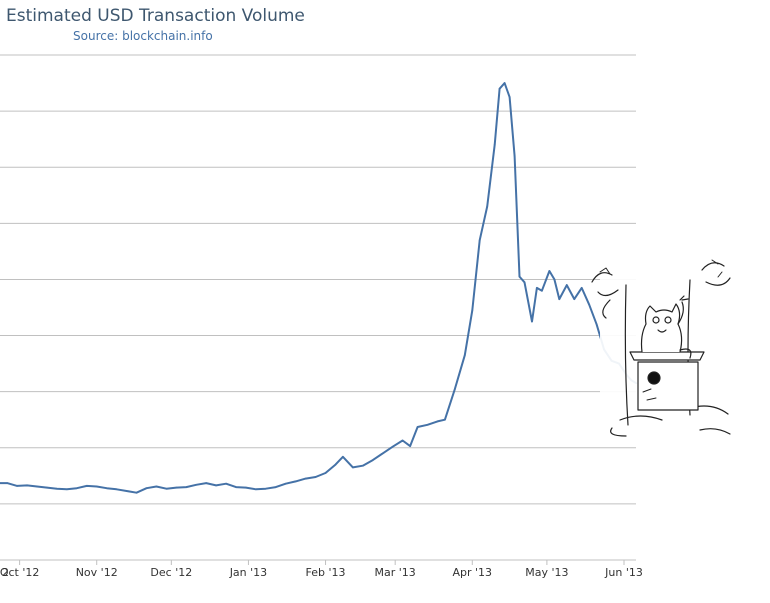 The width and height of the screenshot is (770, 603). I want to click on x-tick-label: Nov '12, so click(97, 572).